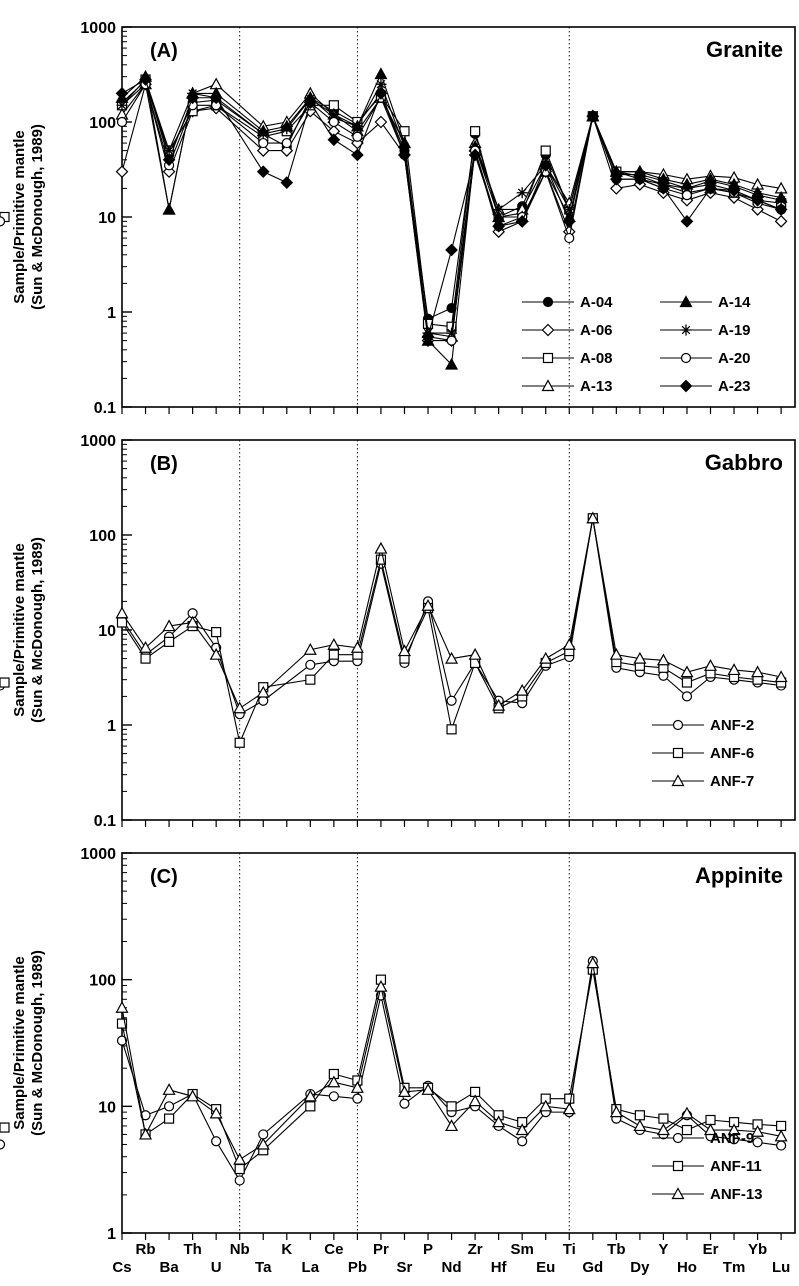  I want to click on x-tick-label: Cs, so click(121, 1267).